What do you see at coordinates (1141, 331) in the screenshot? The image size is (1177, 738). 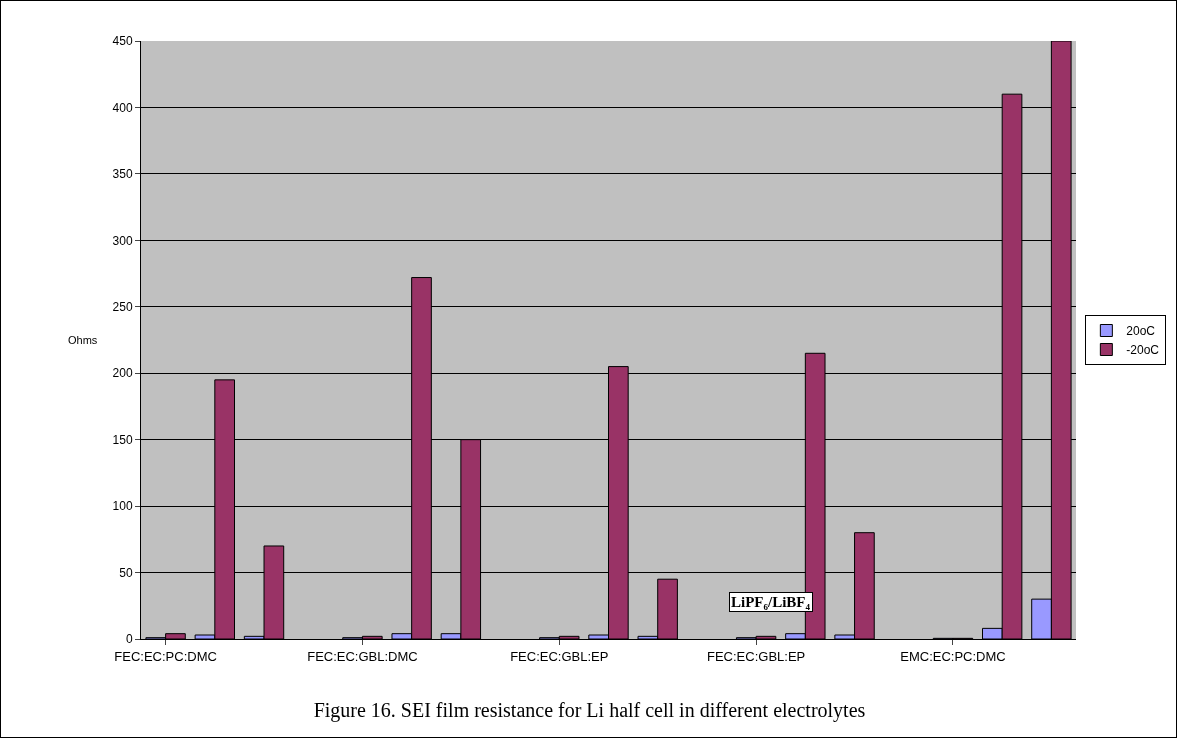 I see `legend-label: 20oC` at bounding box center [1141, 331].